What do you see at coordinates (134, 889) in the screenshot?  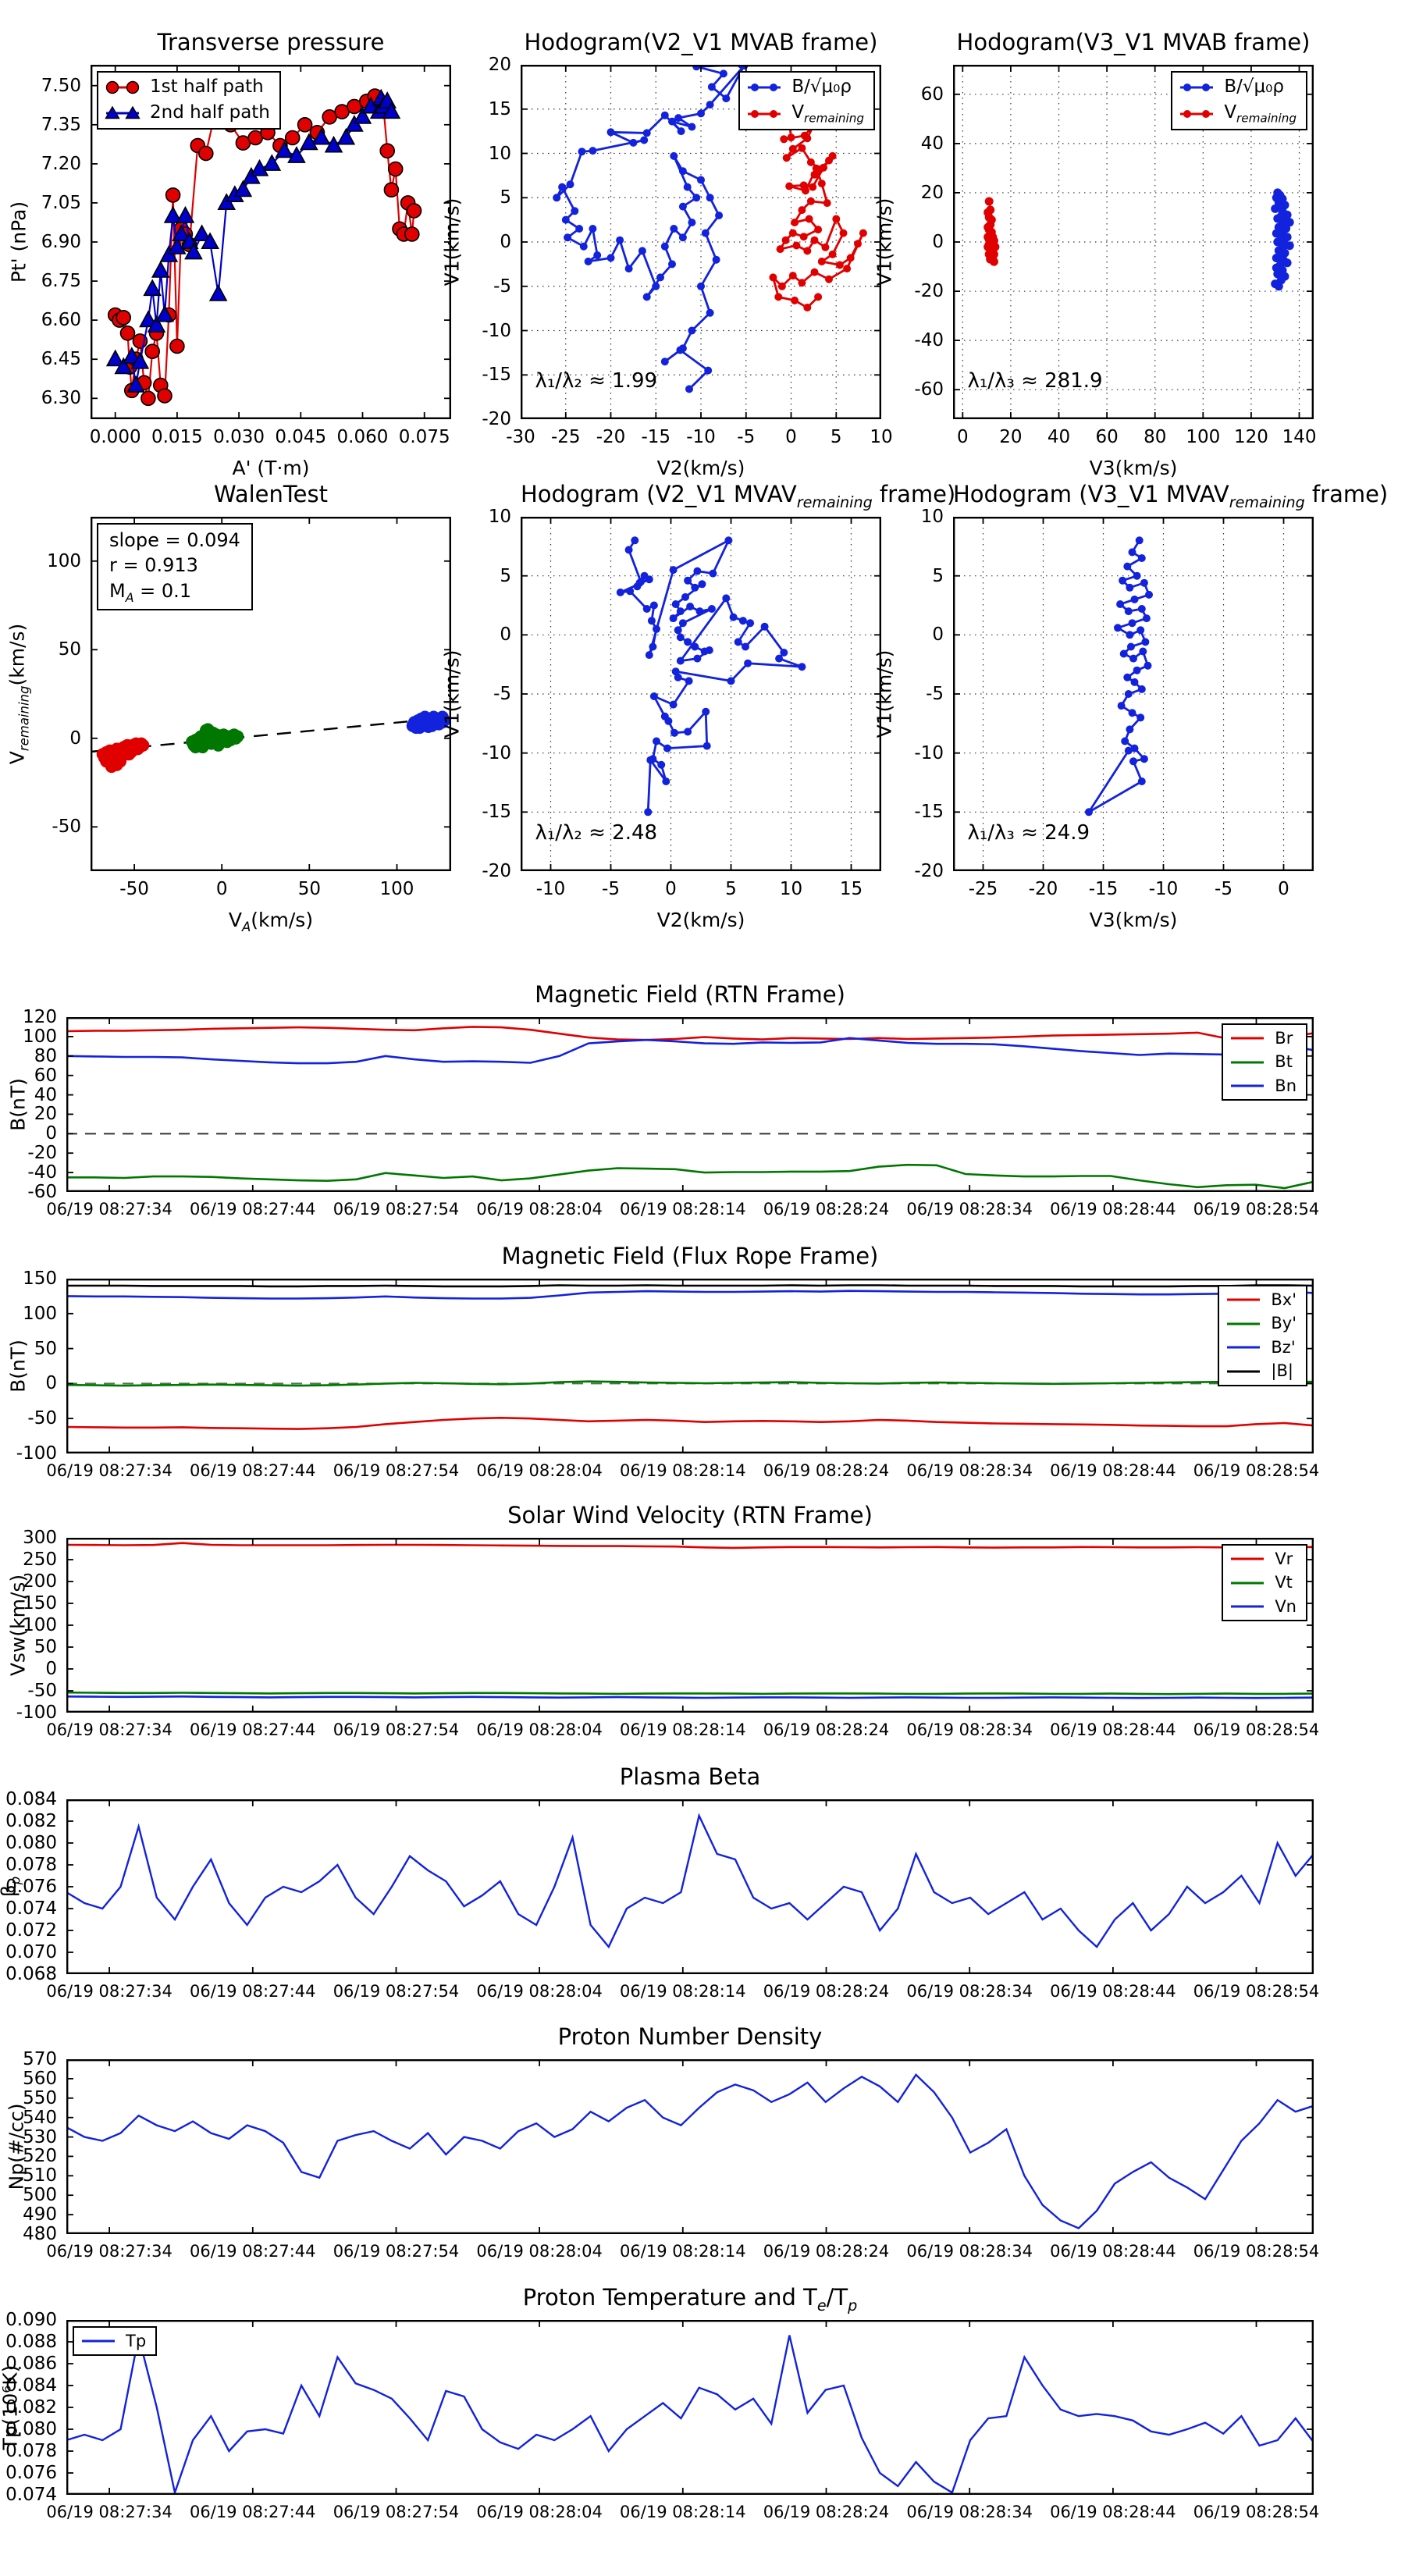 I see `x-tick-label: -50` at bounding box center [134, 889].